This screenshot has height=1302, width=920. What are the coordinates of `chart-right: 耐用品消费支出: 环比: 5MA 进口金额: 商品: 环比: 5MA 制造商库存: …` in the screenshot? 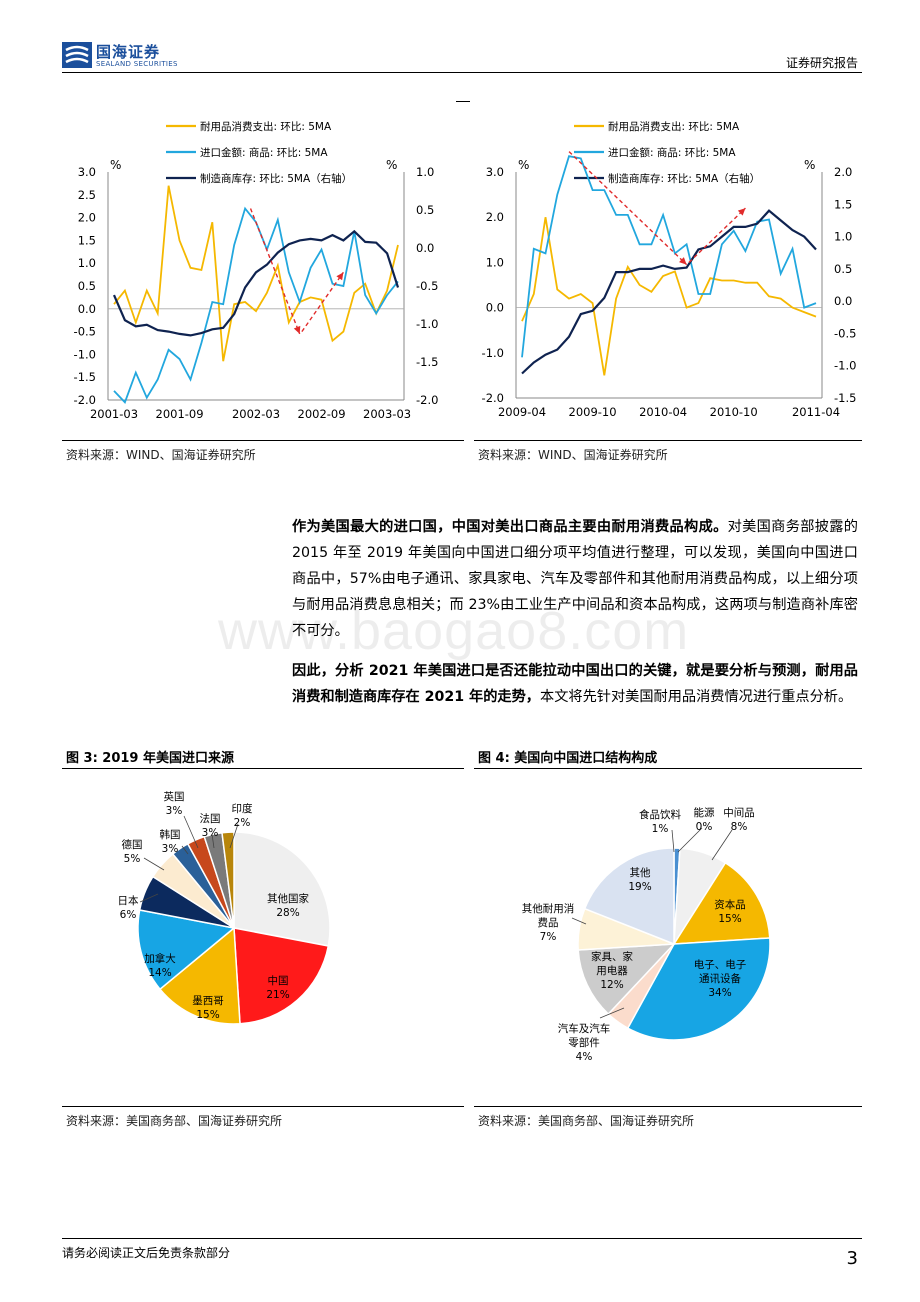 It's located at (669, 269).